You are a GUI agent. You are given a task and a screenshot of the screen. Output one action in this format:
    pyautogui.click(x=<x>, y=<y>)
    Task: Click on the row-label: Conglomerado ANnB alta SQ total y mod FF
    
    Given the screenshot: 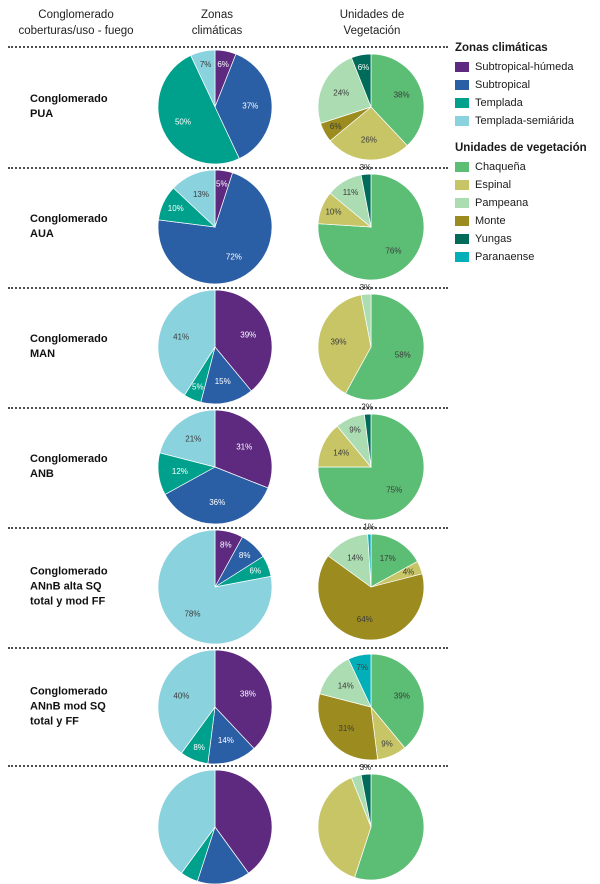 What is the action you would take?
    pyautogui.click(x=69, y=586)
    